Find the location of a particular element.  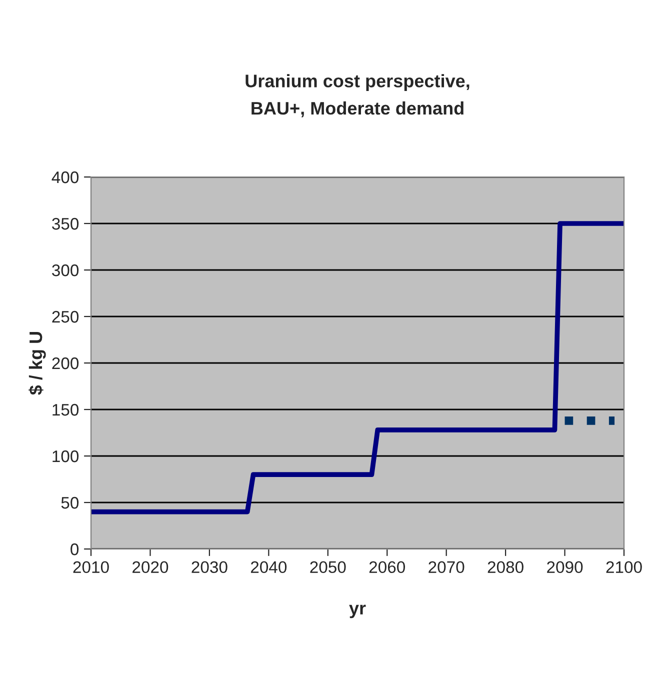

x-tick-label: 2060 is located at coordinates (387, 567).